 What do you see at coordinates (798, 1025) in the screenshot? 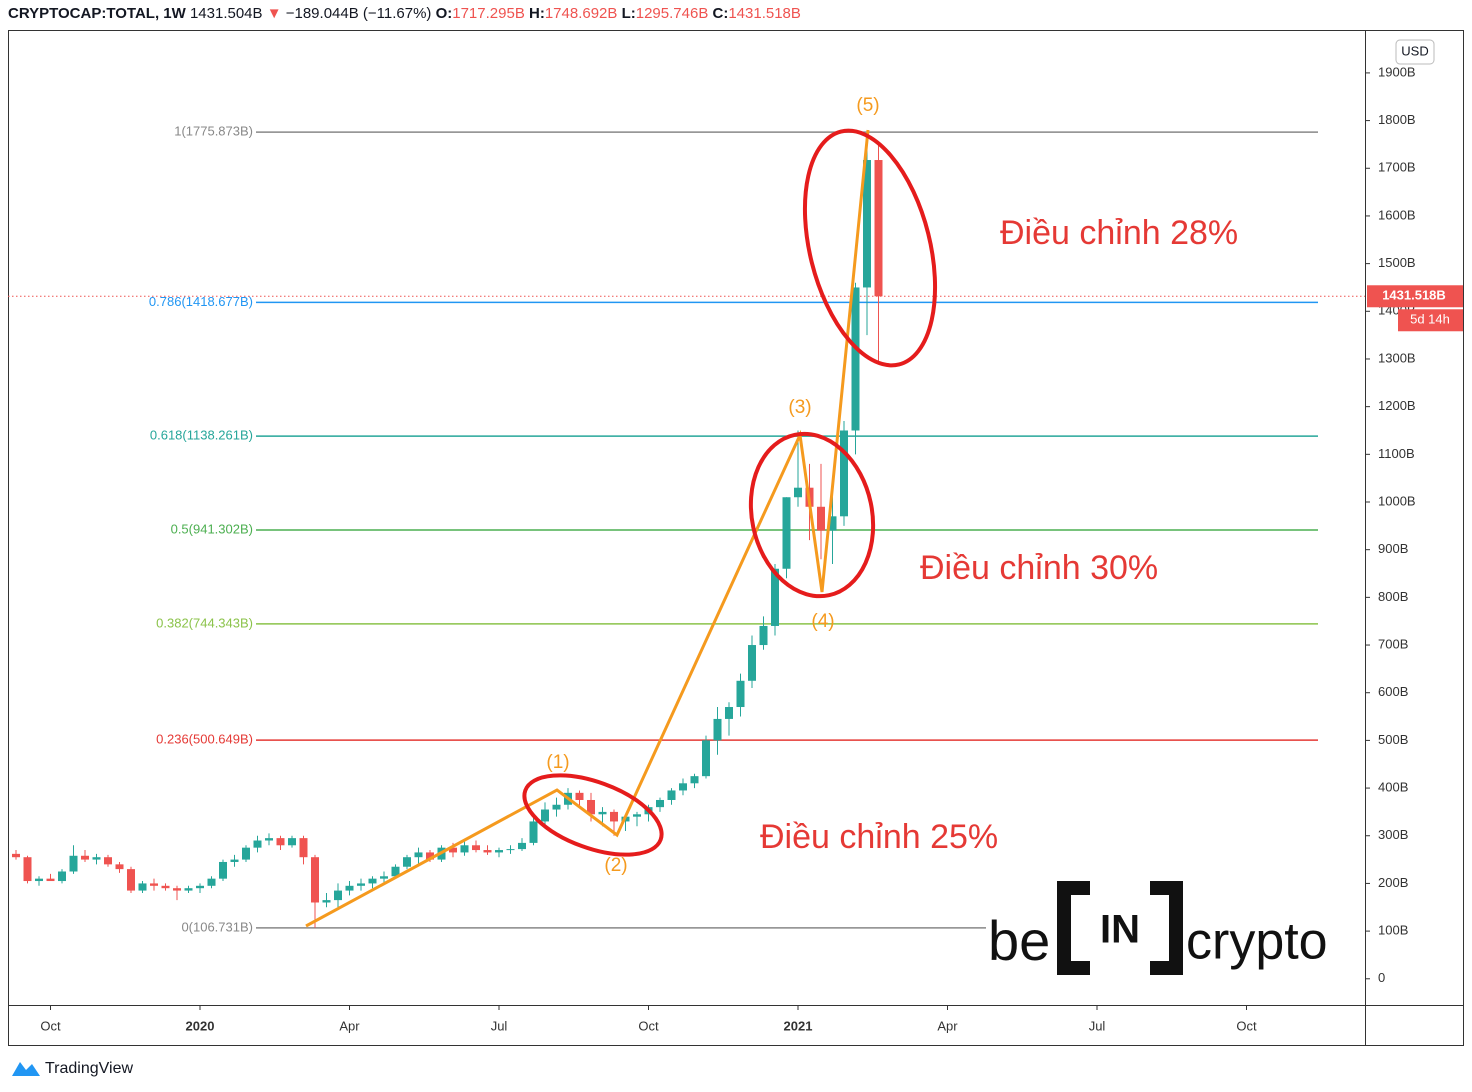
I see `x-tick-label: 2021` at bounding box center [798, 1025].